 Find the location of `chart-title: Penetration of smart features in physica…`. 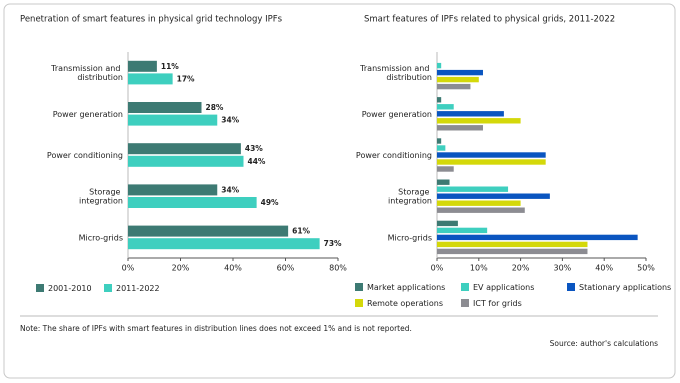

chart-title: Penetration of smart features in physica… is located at coordinates (151, 20).